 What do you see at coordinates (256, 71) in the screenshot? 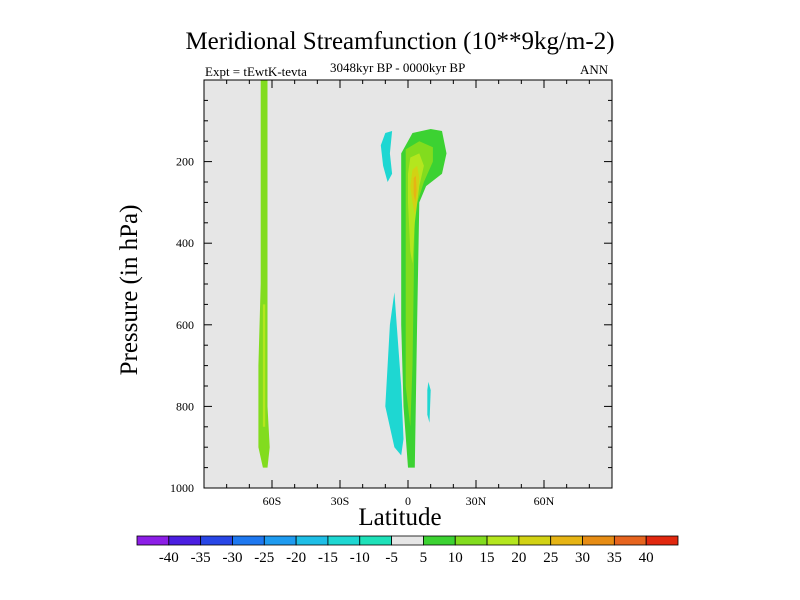
I see `experiment-label: Expt = tEwtK-tevta` at bounding box center [256, 71].